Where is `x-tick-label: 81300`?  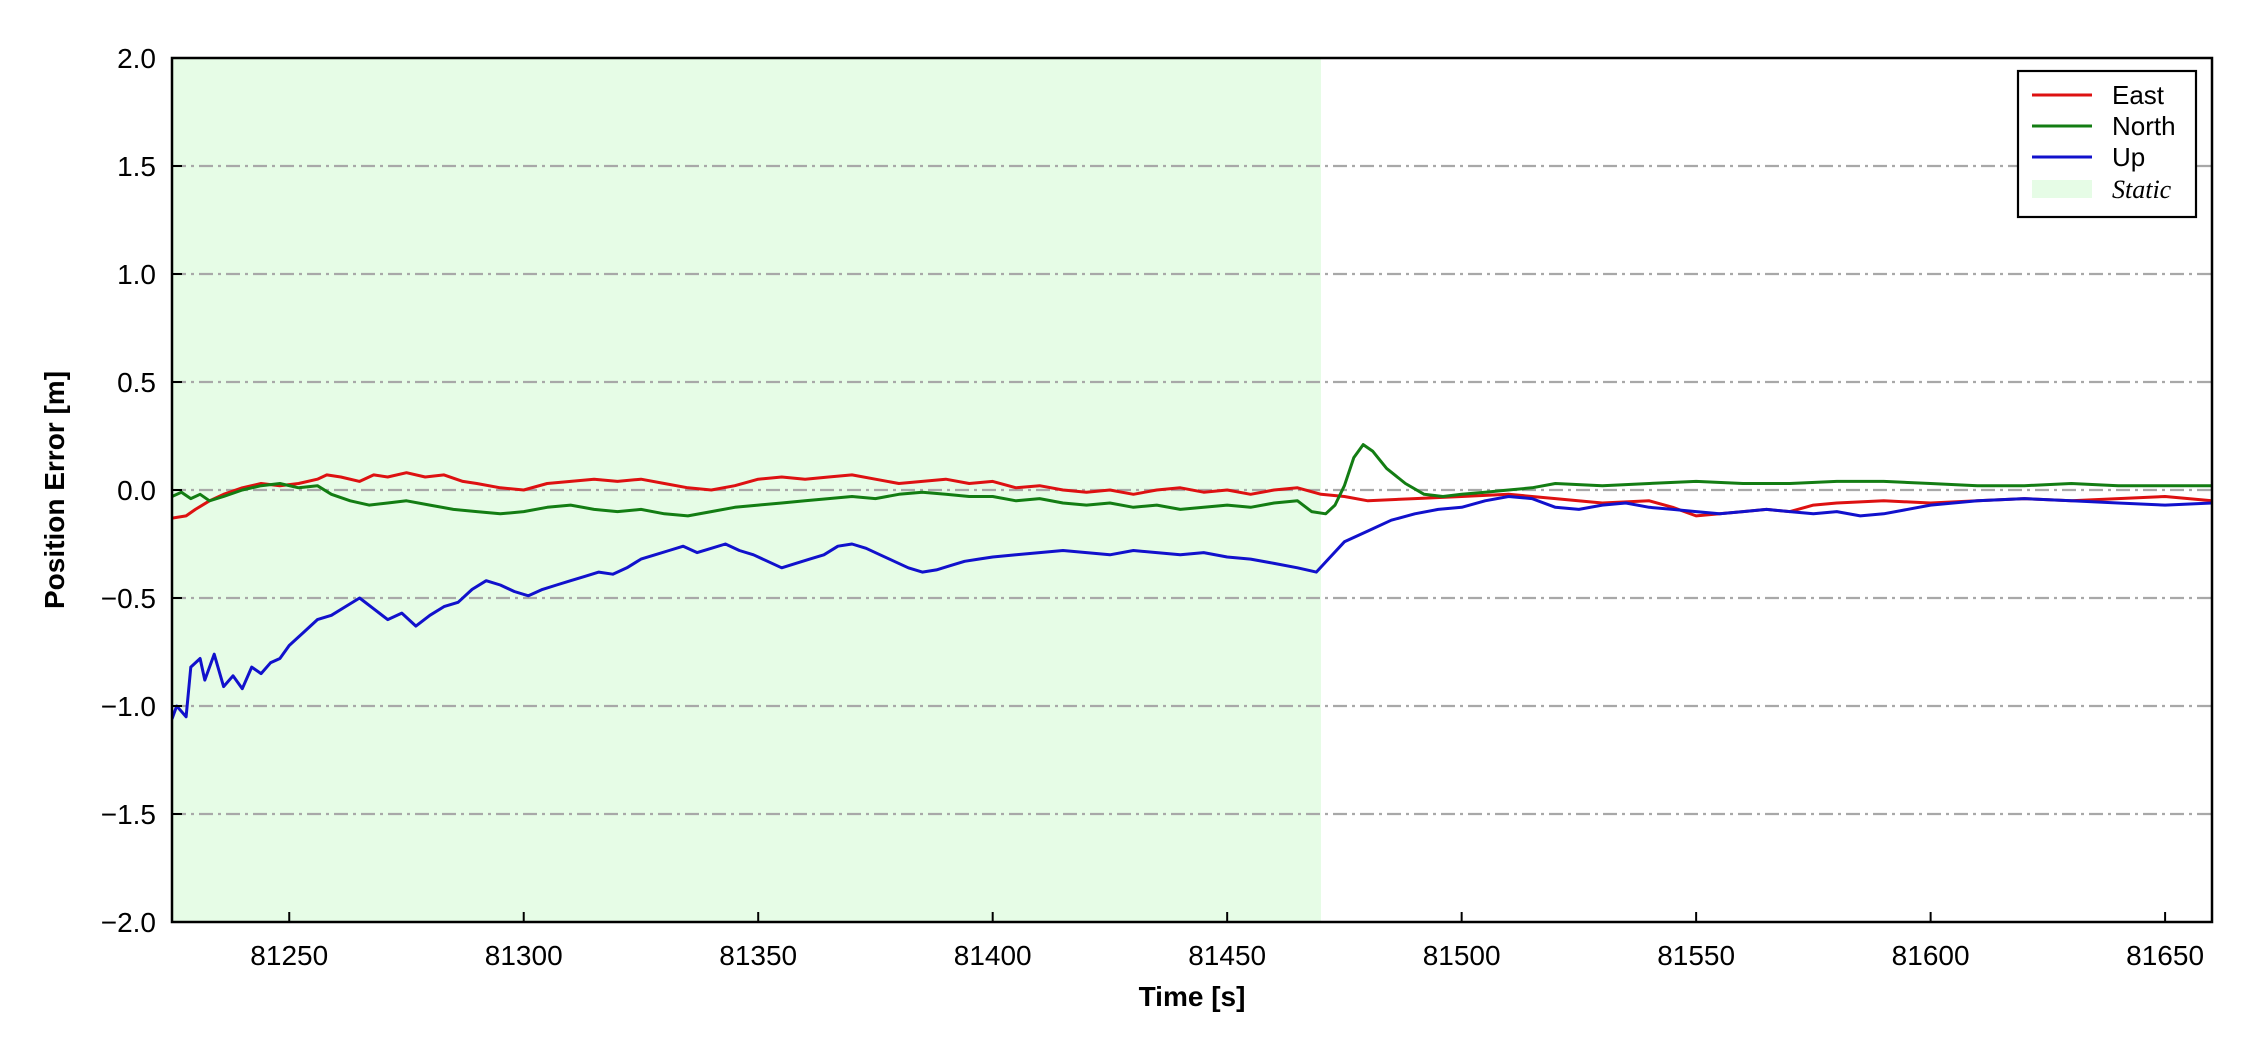
x-tick-label: 81300 is located at coordinates (524, 955).